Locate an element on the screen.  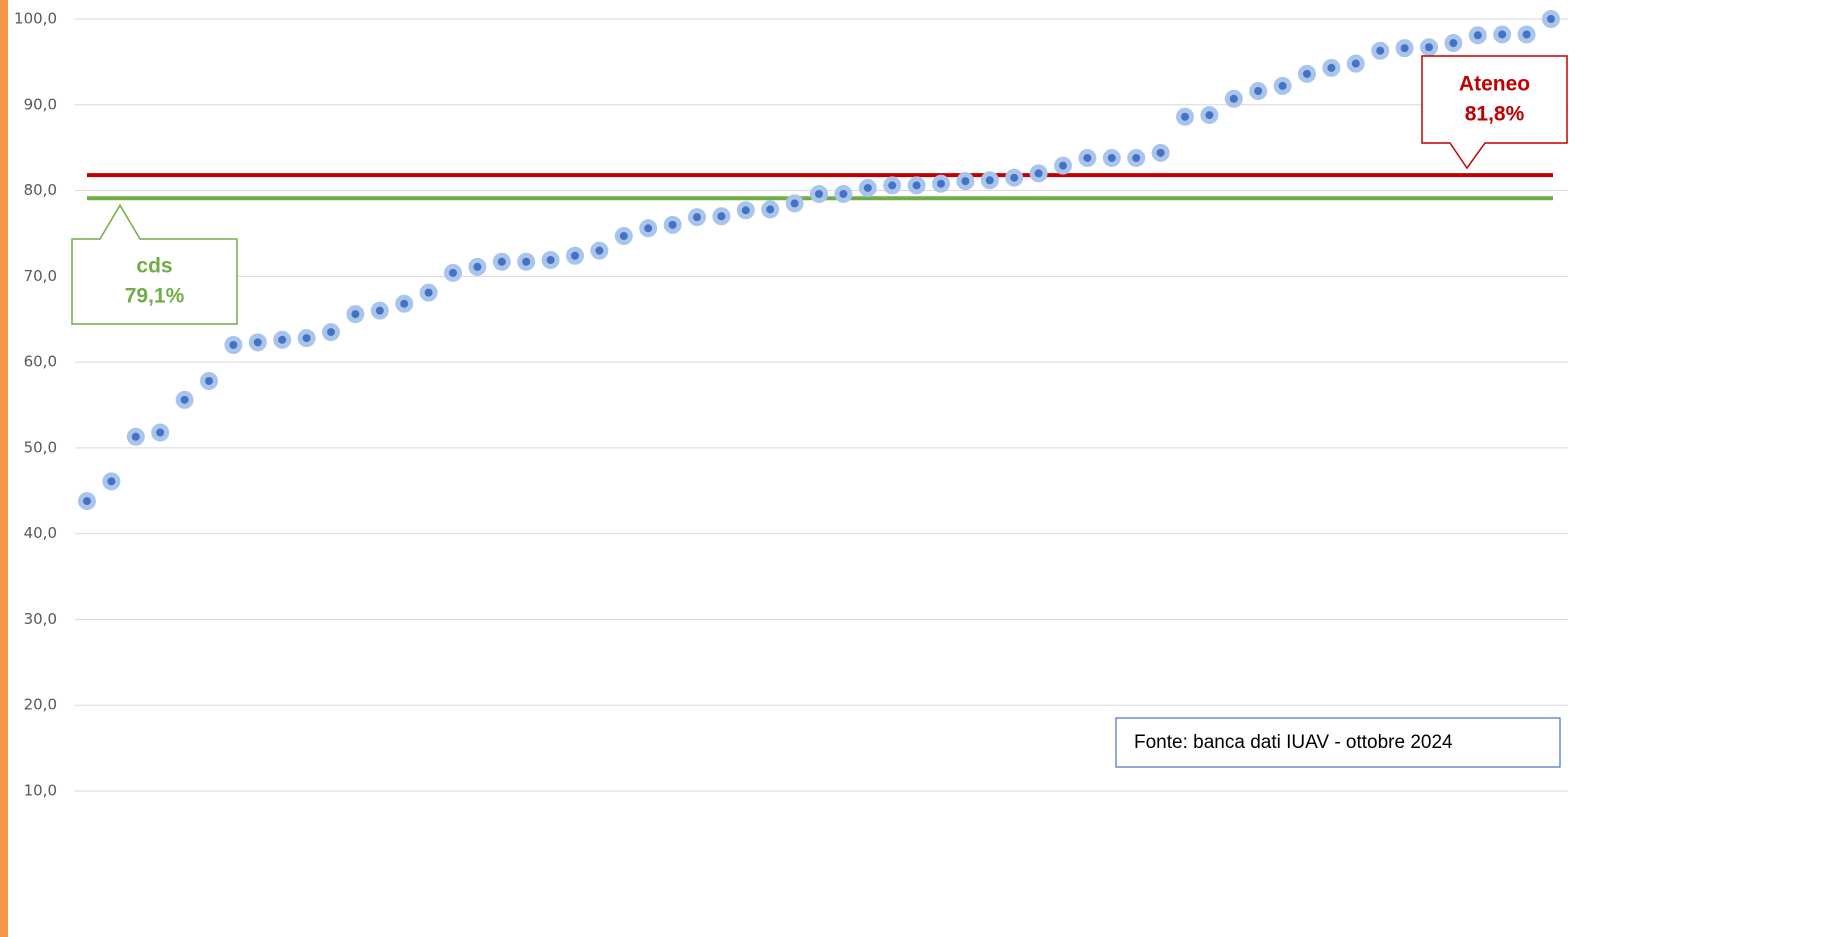
left-strip is located at coordinates (4, 468).